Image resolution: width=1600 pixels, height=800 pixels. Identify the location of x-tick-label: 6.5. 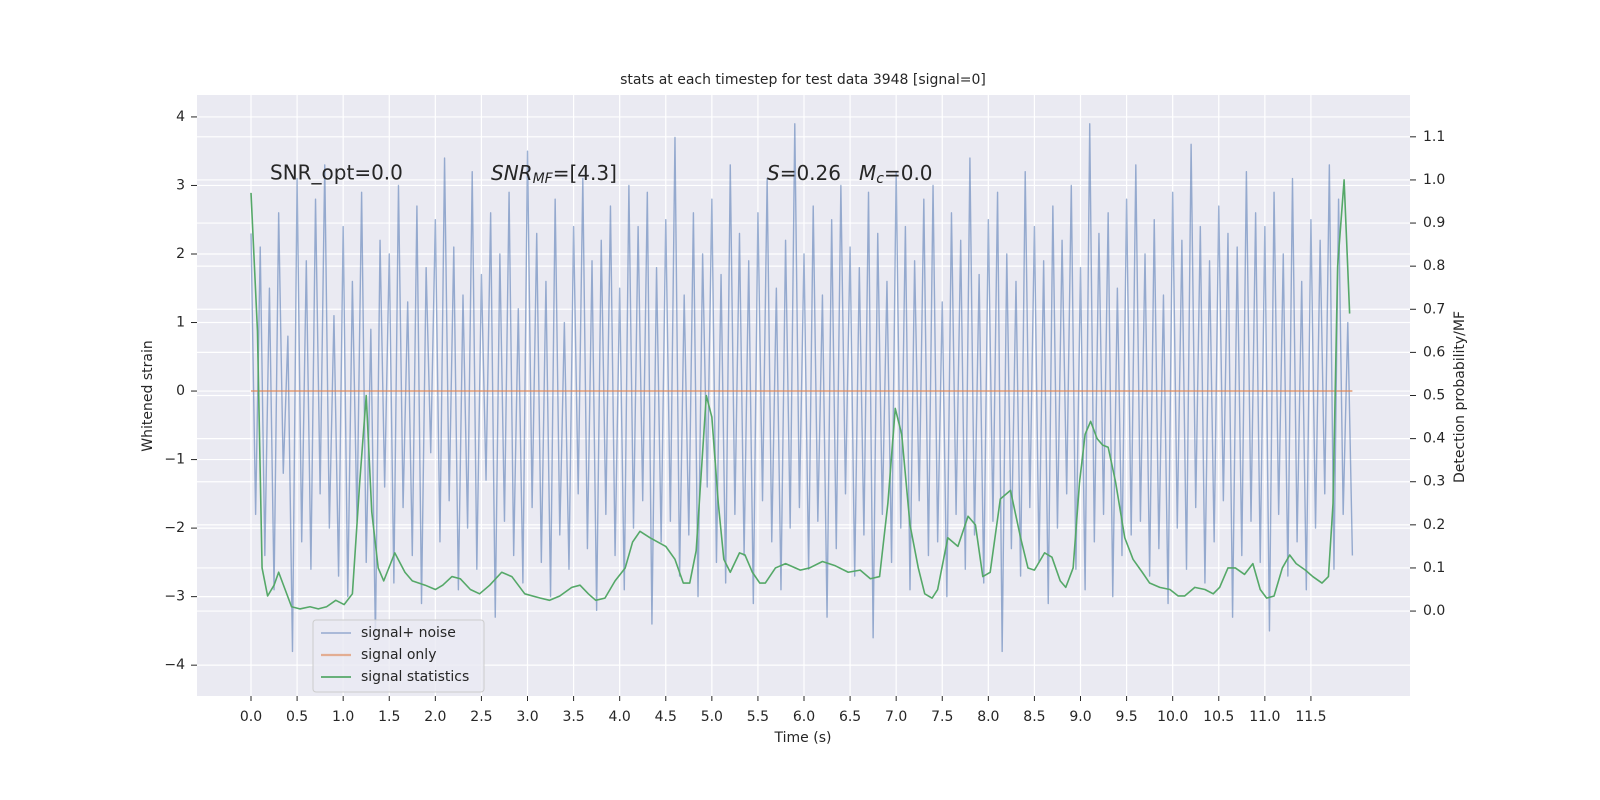
(850, 717).